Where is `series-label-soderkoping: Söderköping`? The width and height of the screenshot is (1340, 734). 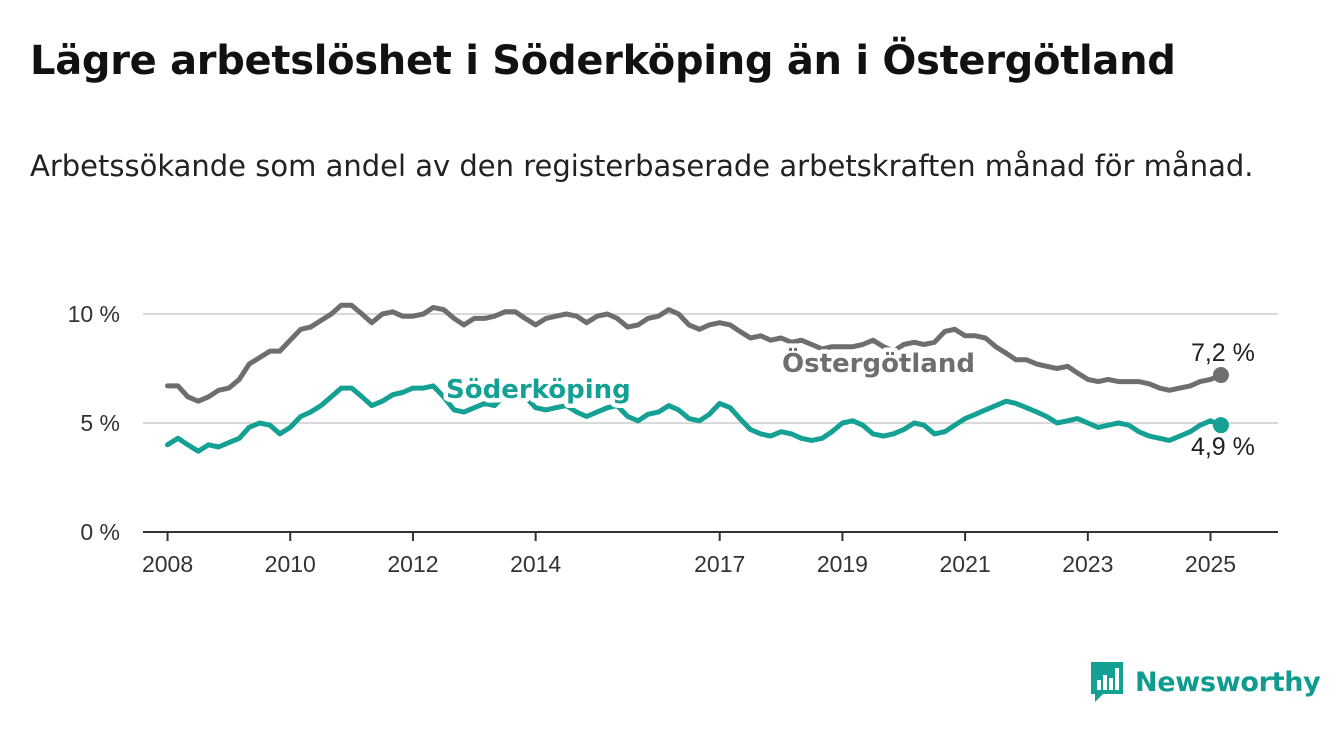
series-label-soderkoping: Söderköping is located at coordinates (538, 390).